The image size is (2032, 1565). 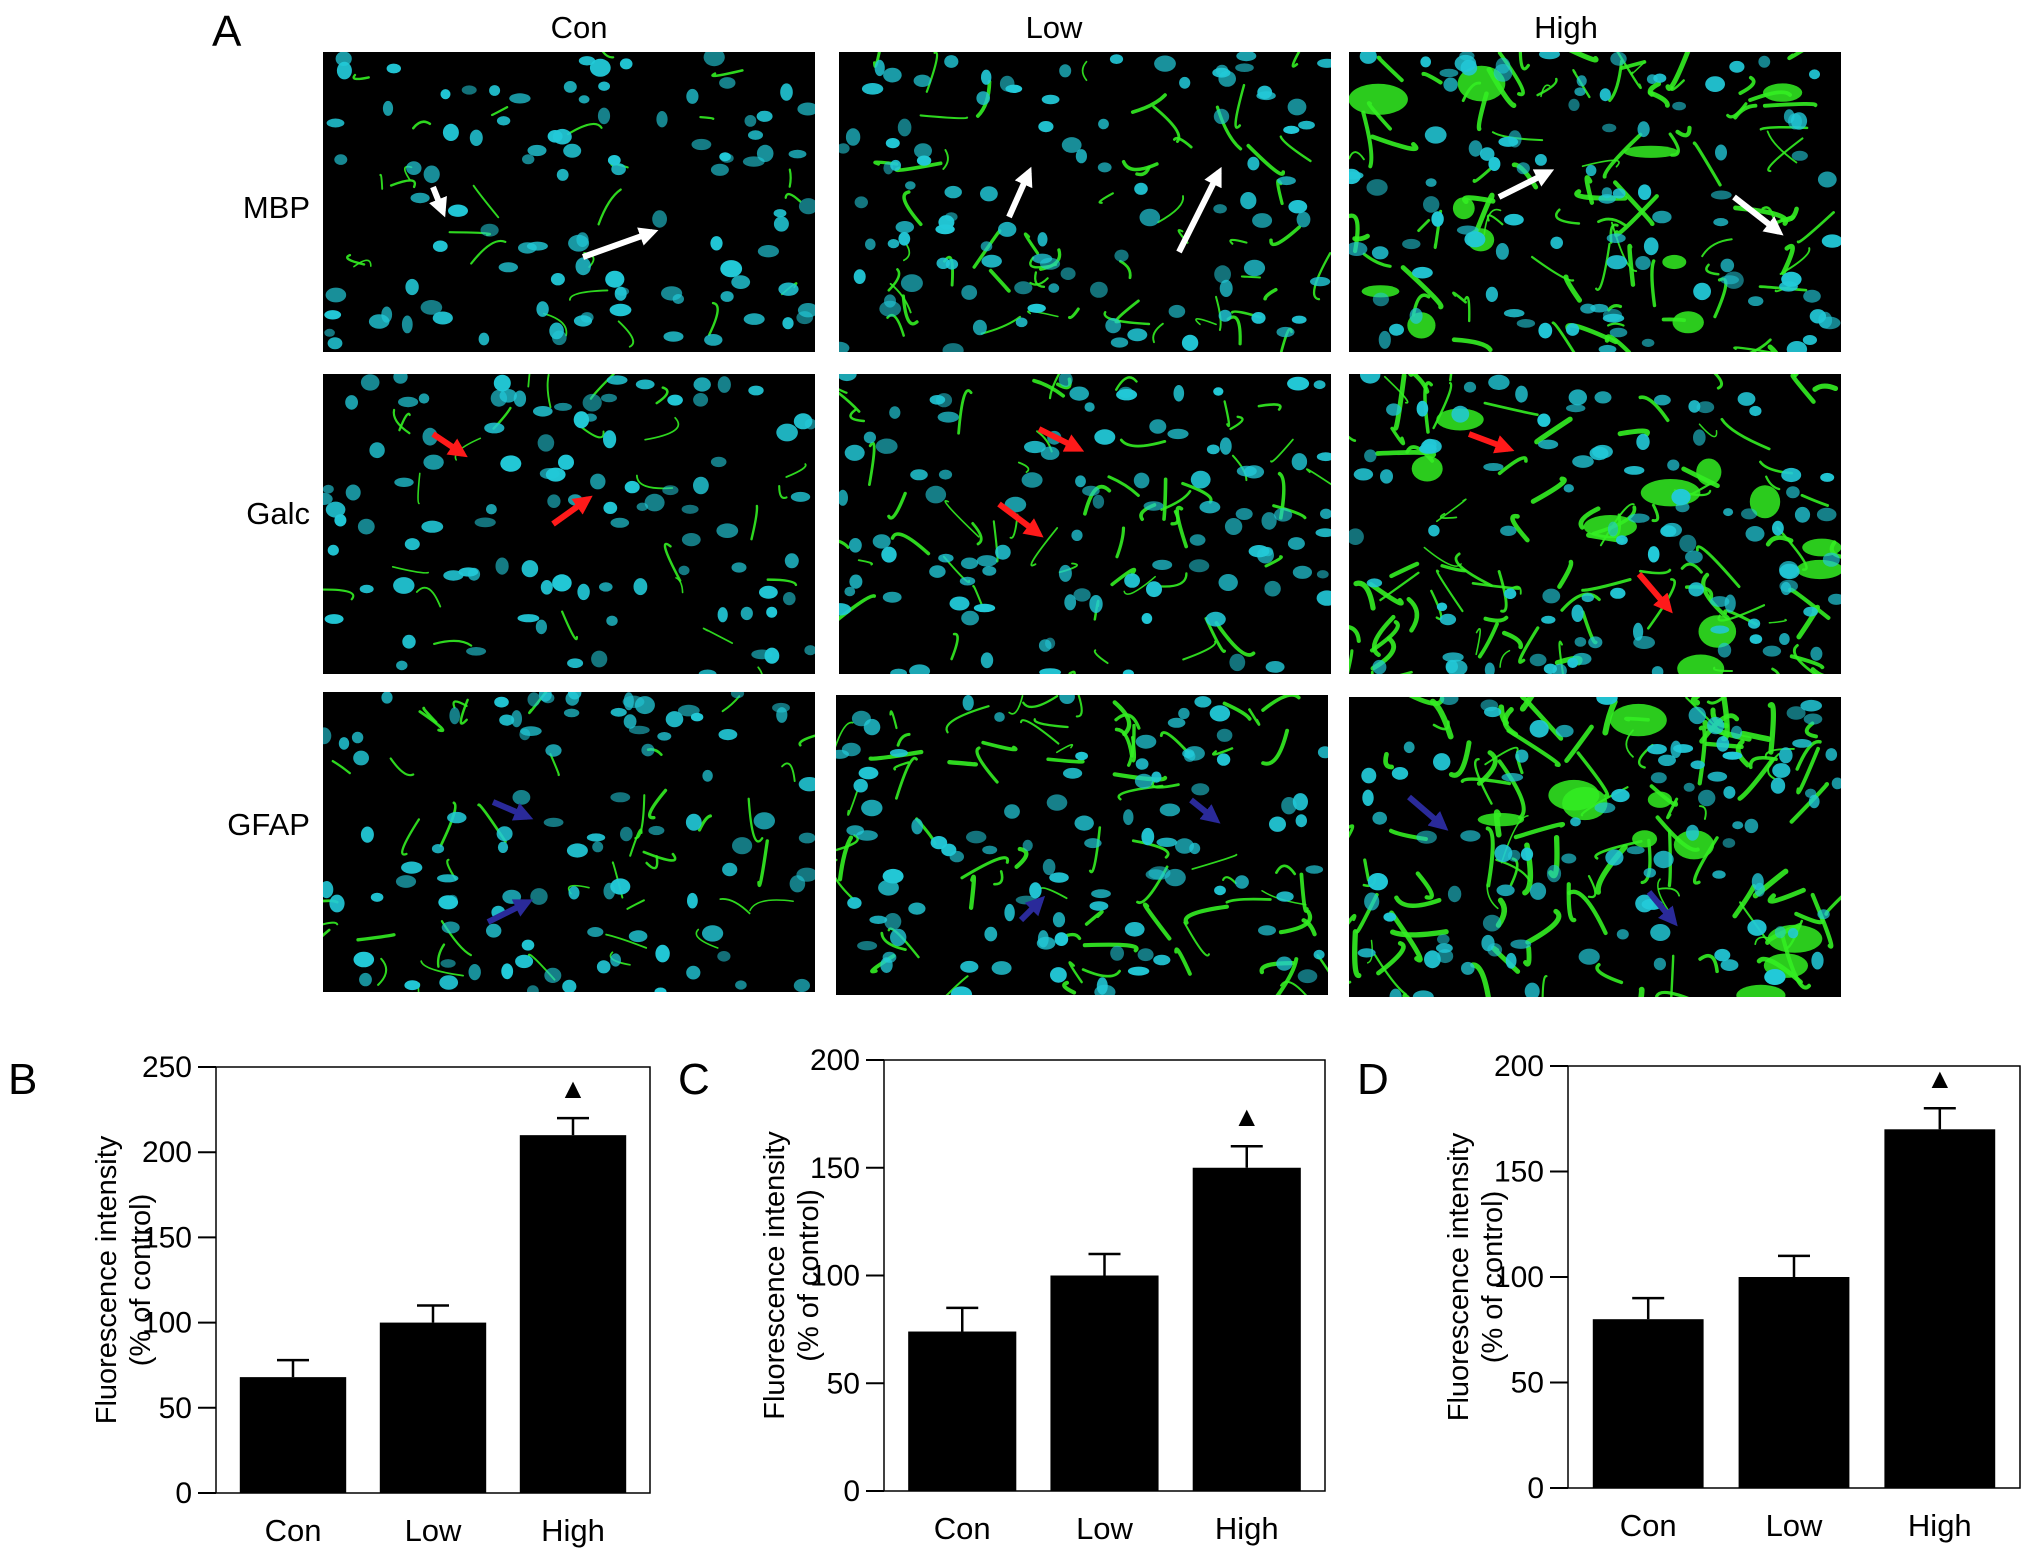 I want to click on x-tick-label: Con, so click(x=1648, y=1525).